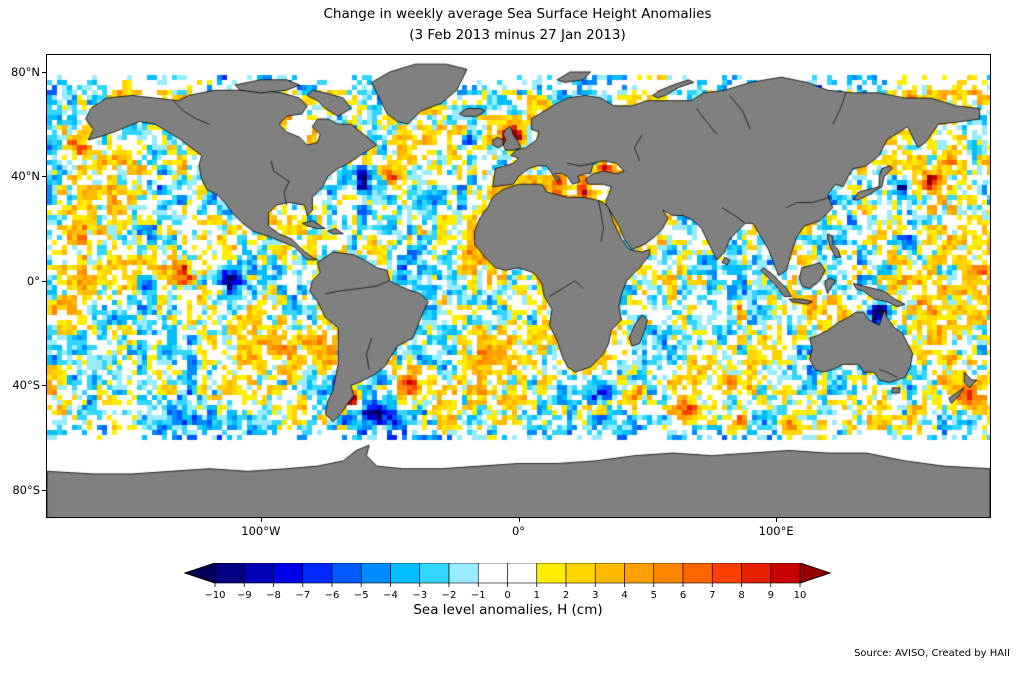 Image resolution: width=1035 pixels, height=676 pixels. Describe the element at coordinates (26, 489) in the screenshot. I see `y-tick-label: 80°S` at that location.